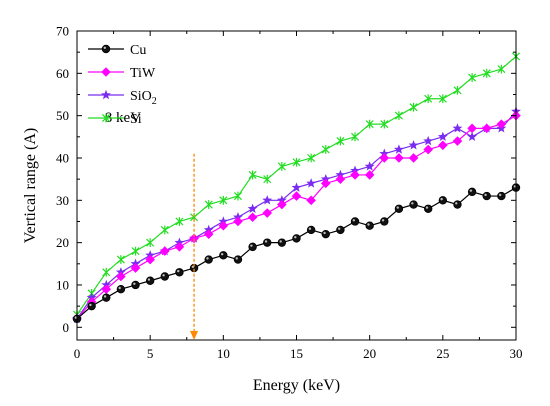 Image resolution: width=550 pixels, height=406 pixels. Describe the element at coordinates (143, 98) in the screenshot. I see `legend-label: SiO2` at that location.